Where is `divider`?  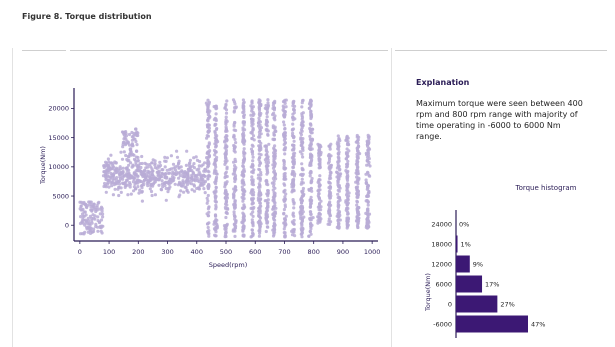 divider is located at coordinates (501, 50).